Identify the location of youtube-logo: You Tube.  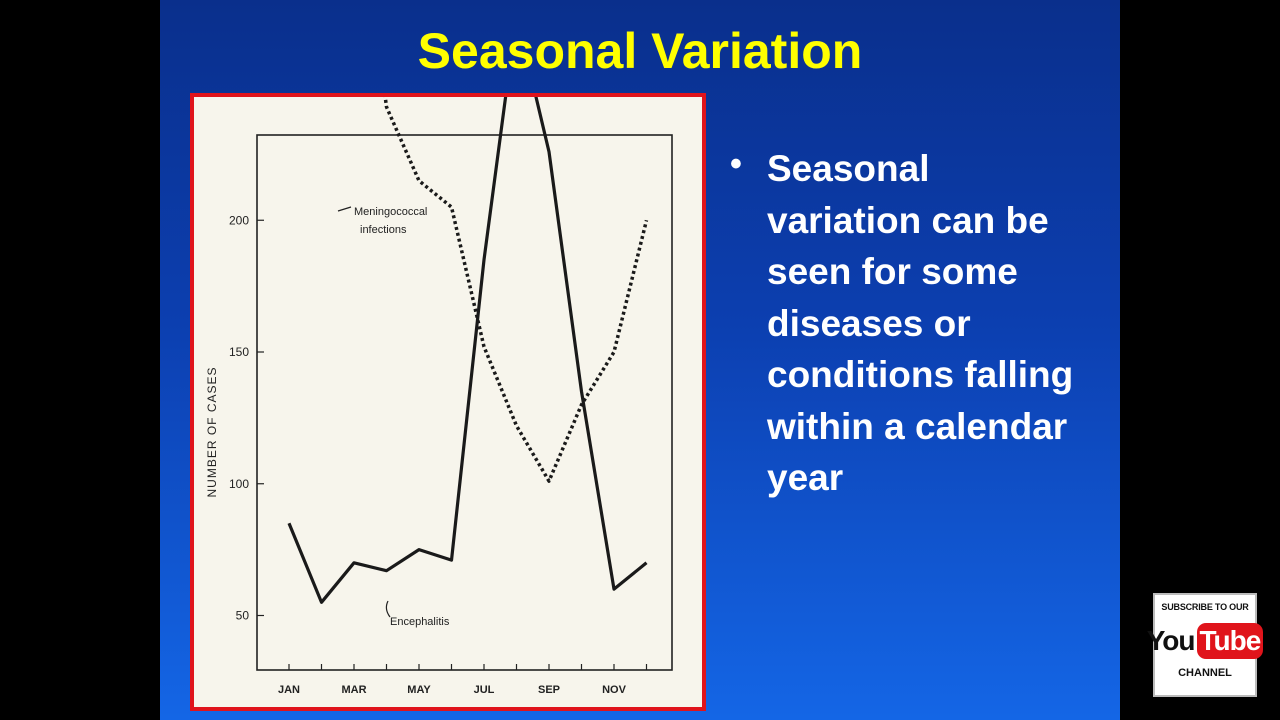
(1205, 641).